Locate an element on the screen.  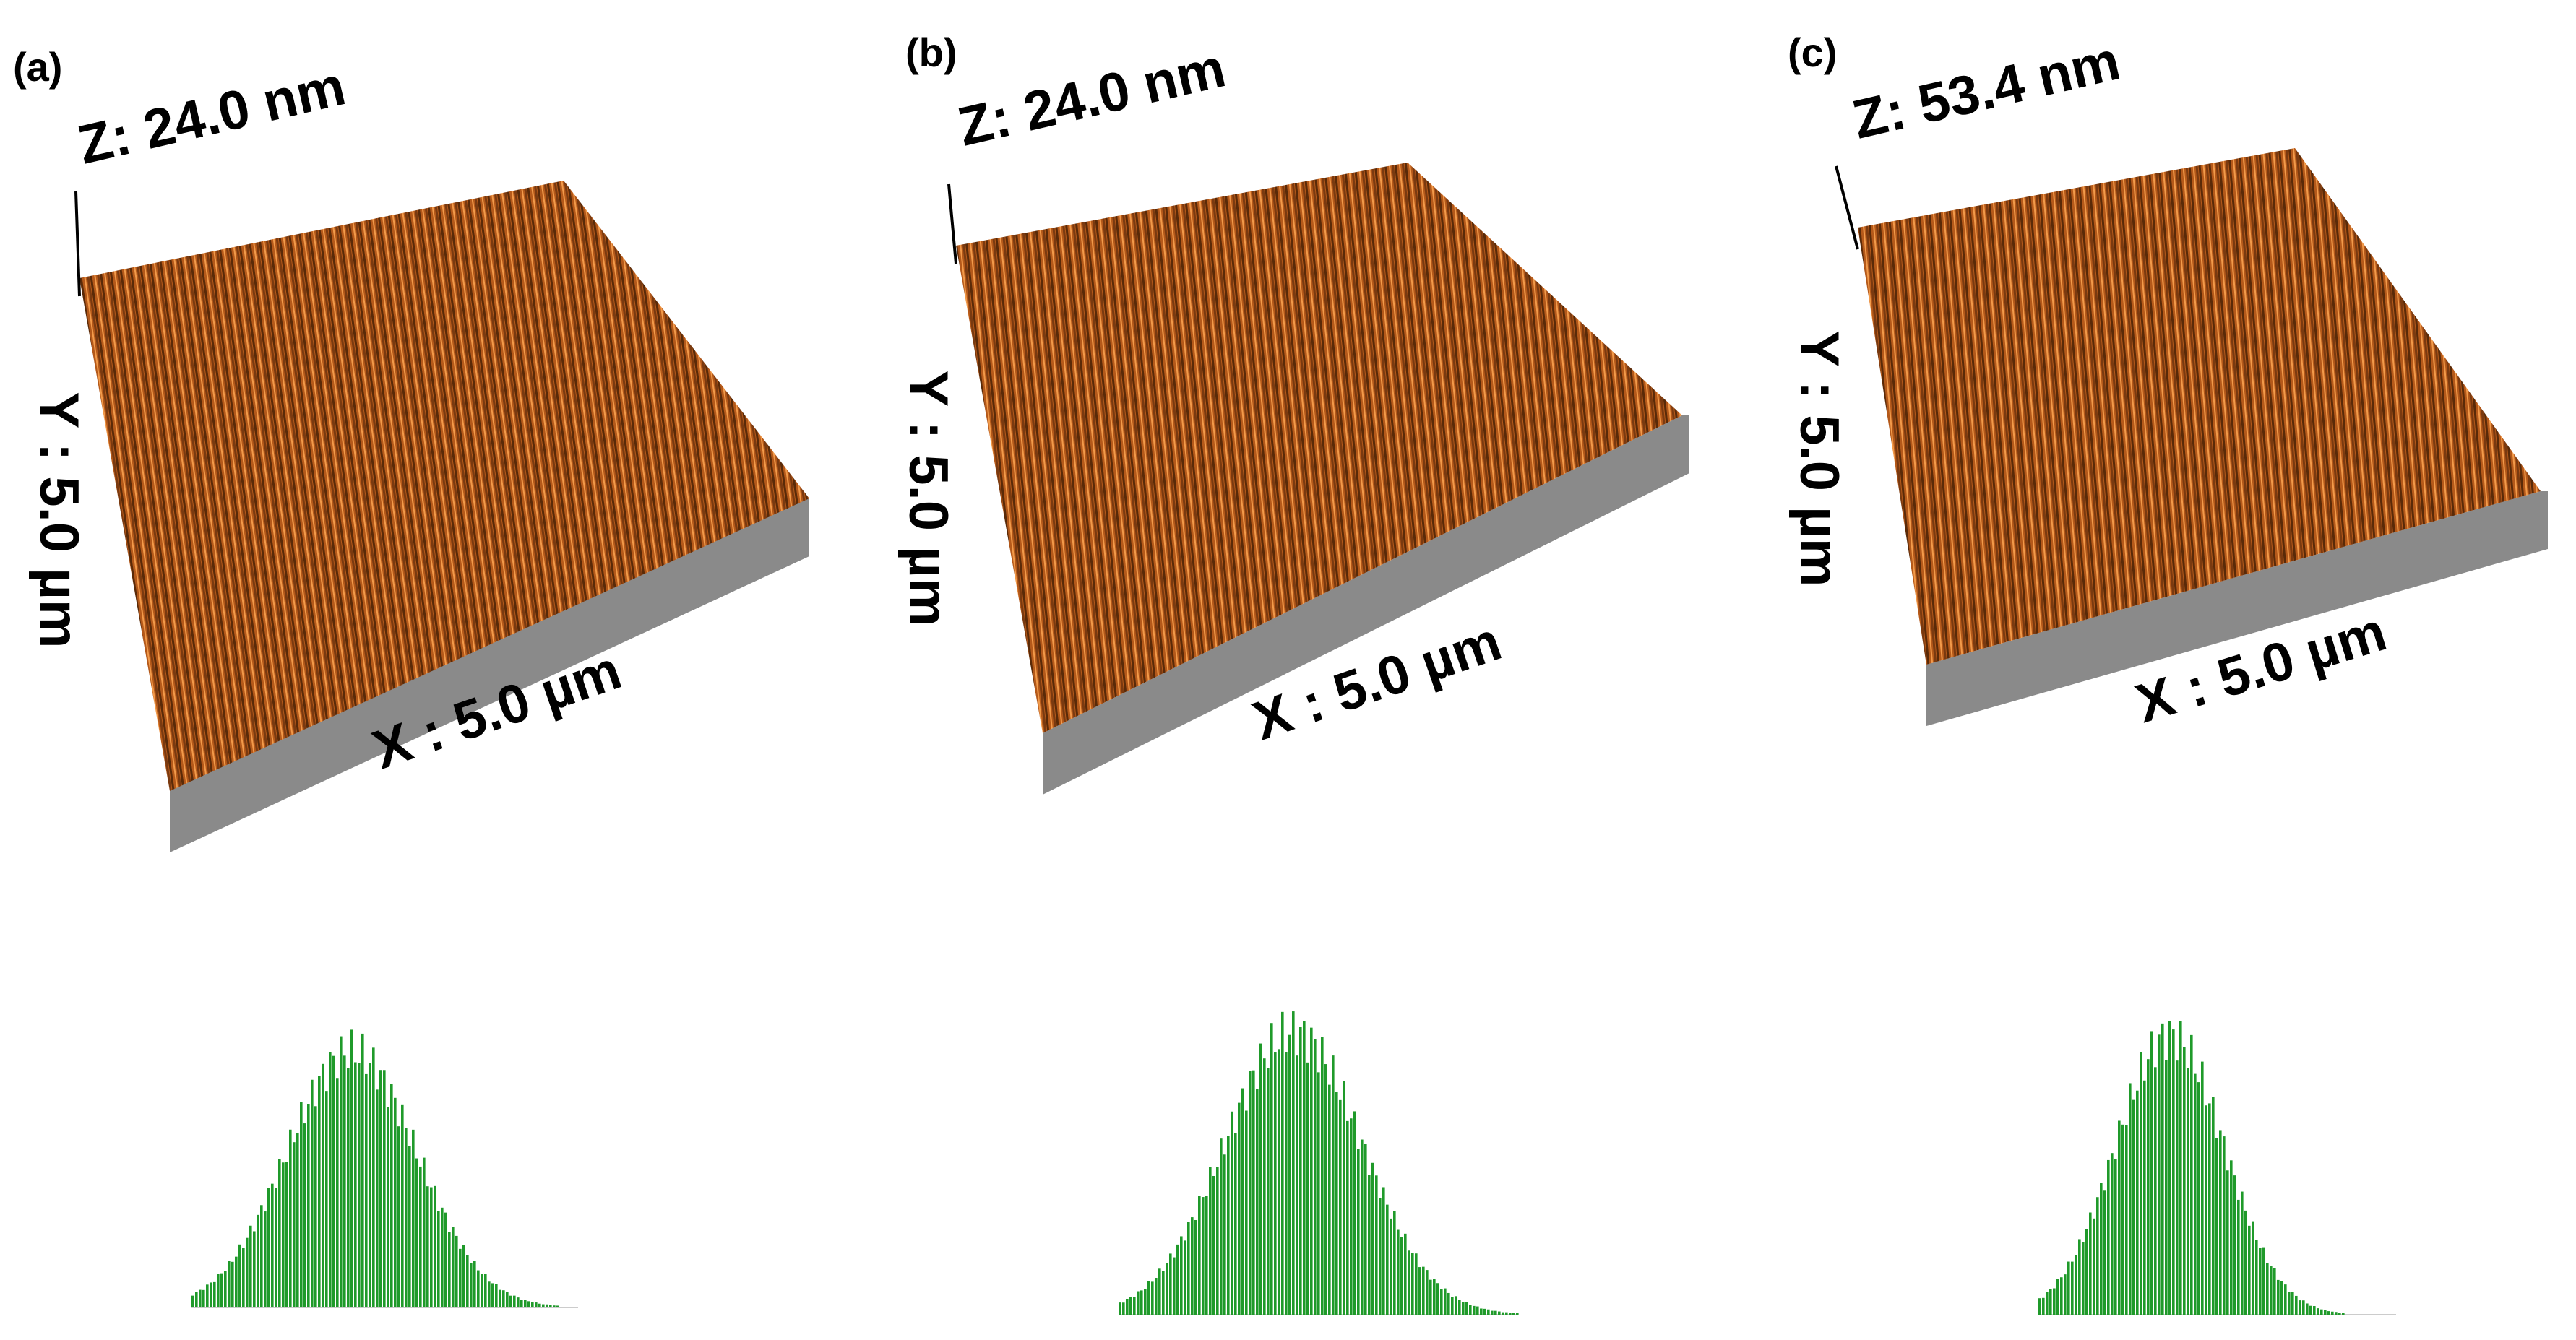
panel-label: (a) is located at coordinates (38, 67).